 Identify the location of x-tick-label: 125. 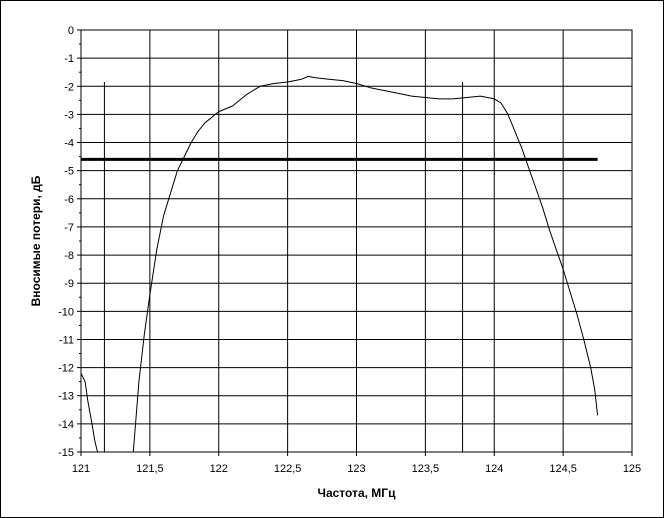
(632, 469).